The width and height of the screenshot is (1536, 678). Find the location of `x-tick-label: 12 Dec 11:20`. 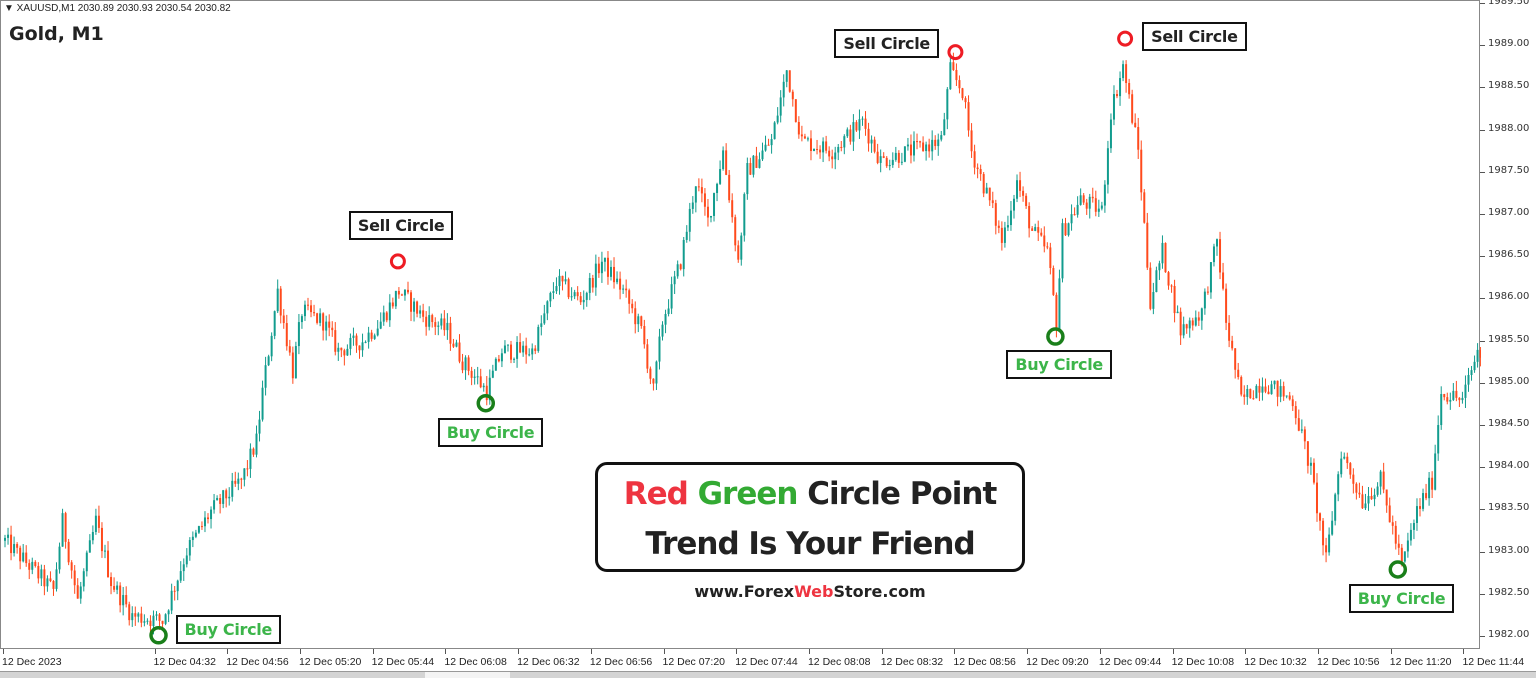

x-tick-label: 12 Dec 11:20 is located at coordinates (1420, 662).